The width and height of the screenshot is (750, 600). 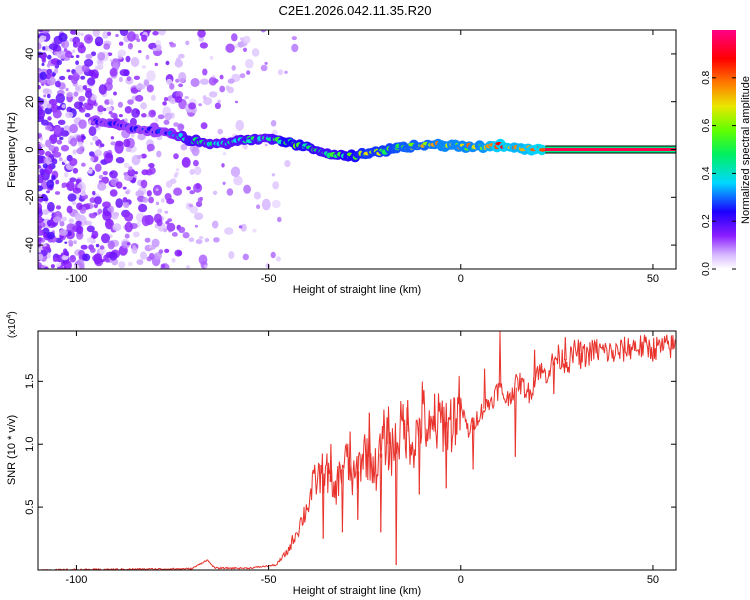 I want to click on y-tick-label: 0.5, so click(x=30, y=506).